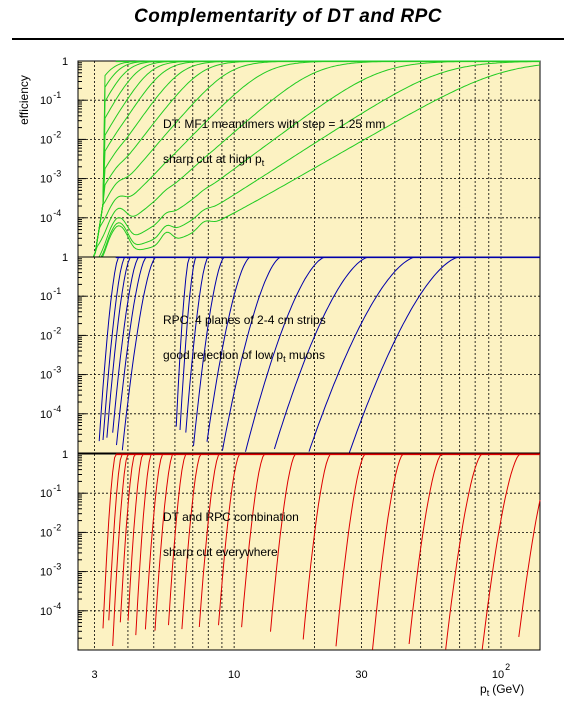 This screenshot has width=576, height=706. I want to click on annotation-text: DT and RPC combination, so click(231, 517).